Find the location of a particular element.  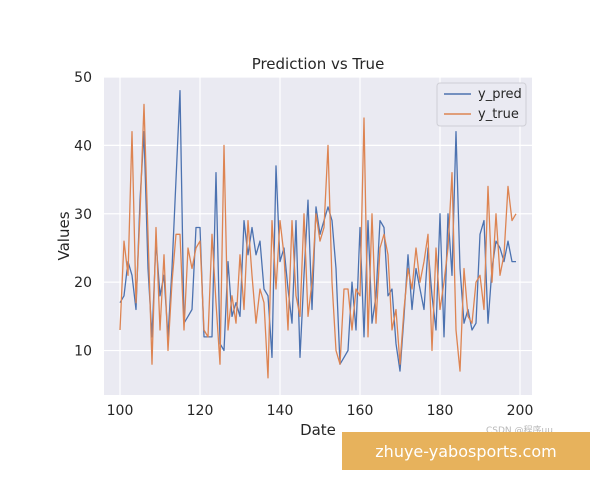

y-tick-label: 10 is located at coordinates (83, 352).